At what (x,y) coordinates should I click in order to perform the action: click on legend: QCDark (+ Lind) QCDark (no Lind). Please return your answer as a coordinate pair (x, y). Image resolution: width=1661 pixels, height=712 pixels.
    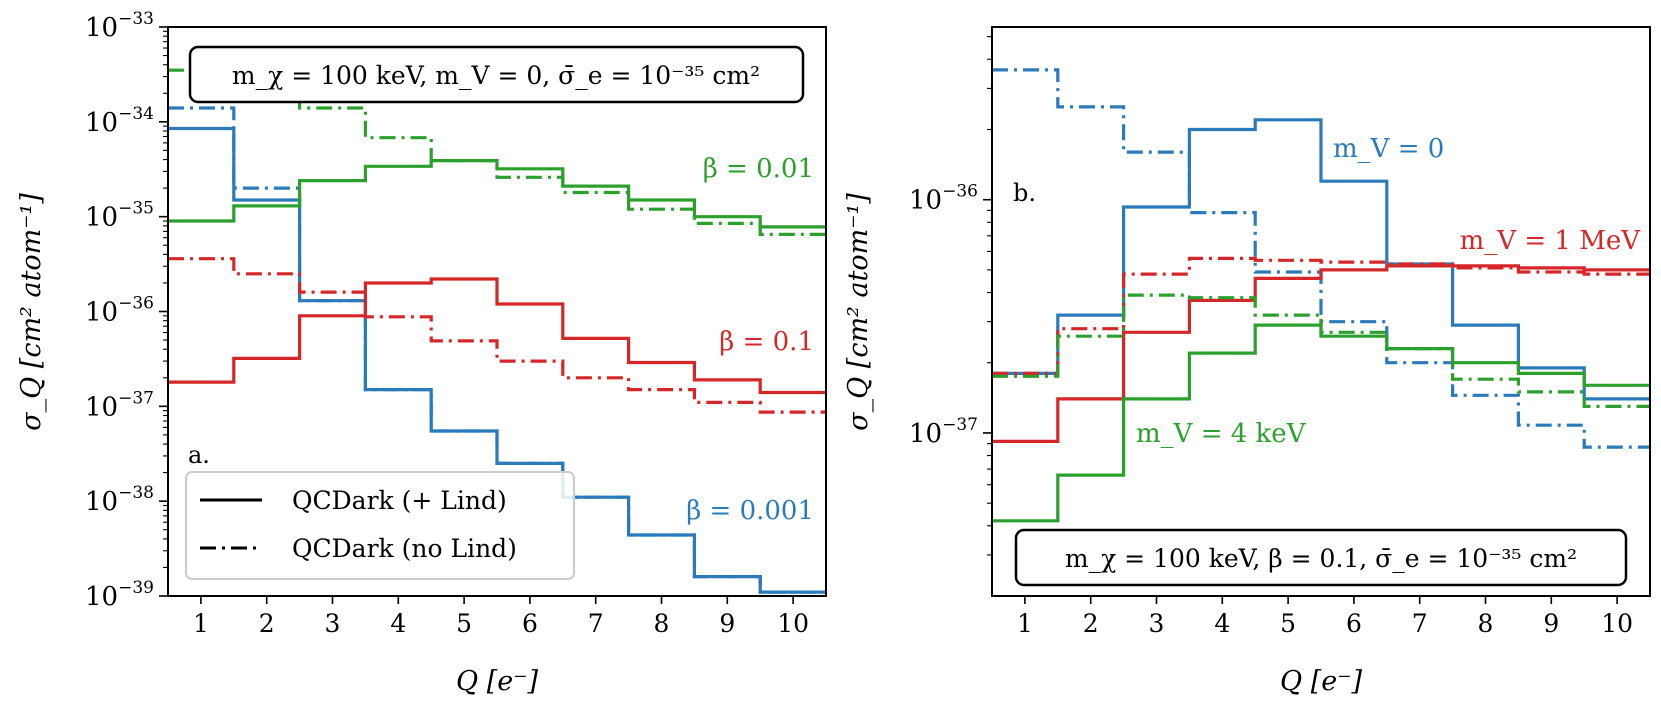
    Looking at the image, I should click on (380, 525).